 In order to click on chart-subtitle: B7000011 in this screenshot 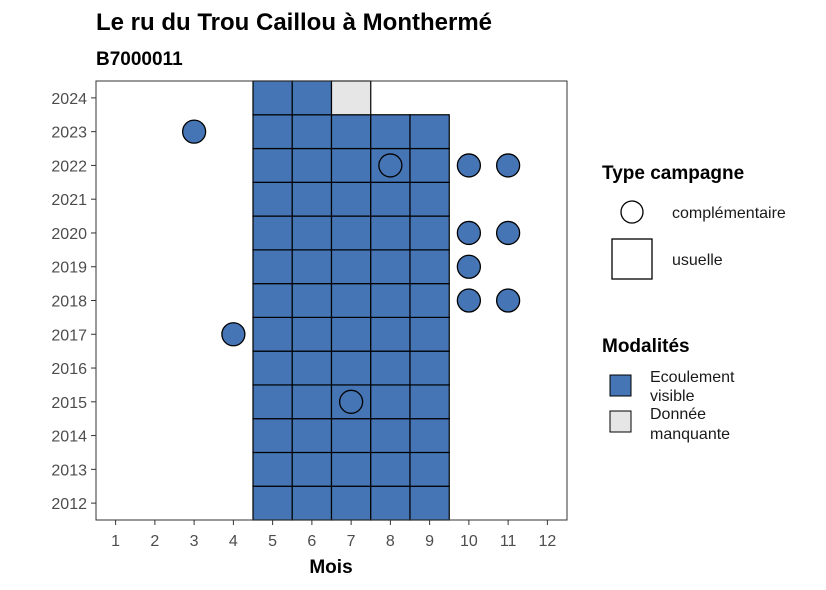, I will do `click(139, 59)`.